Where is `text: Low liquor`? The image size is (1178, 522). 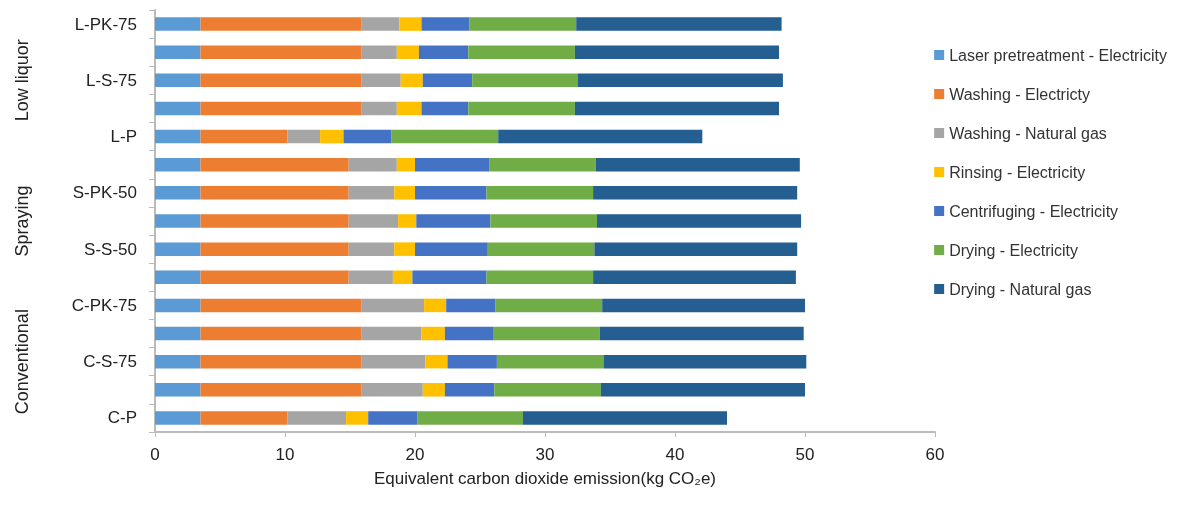
text: Low liquor is located at coordinates (22, 80).